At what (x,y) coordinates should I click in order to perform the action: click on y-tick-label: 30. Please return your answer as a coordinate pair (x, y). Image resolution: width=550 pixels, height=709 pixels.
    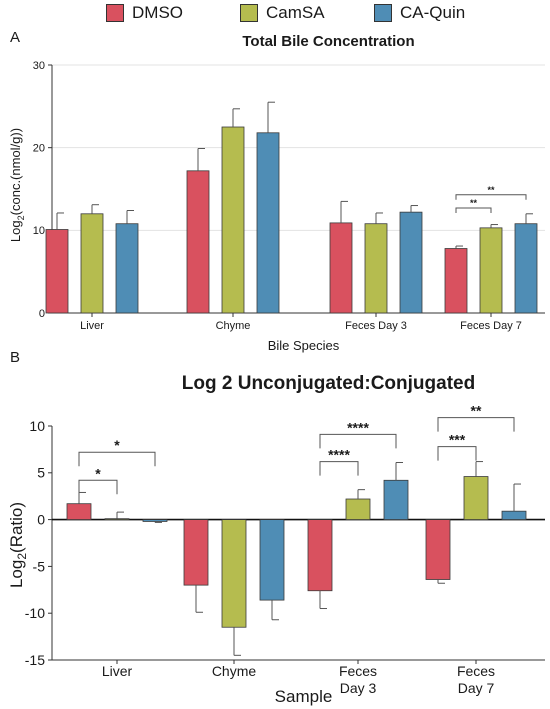
    Looking at the image, I should click on (39, 66).